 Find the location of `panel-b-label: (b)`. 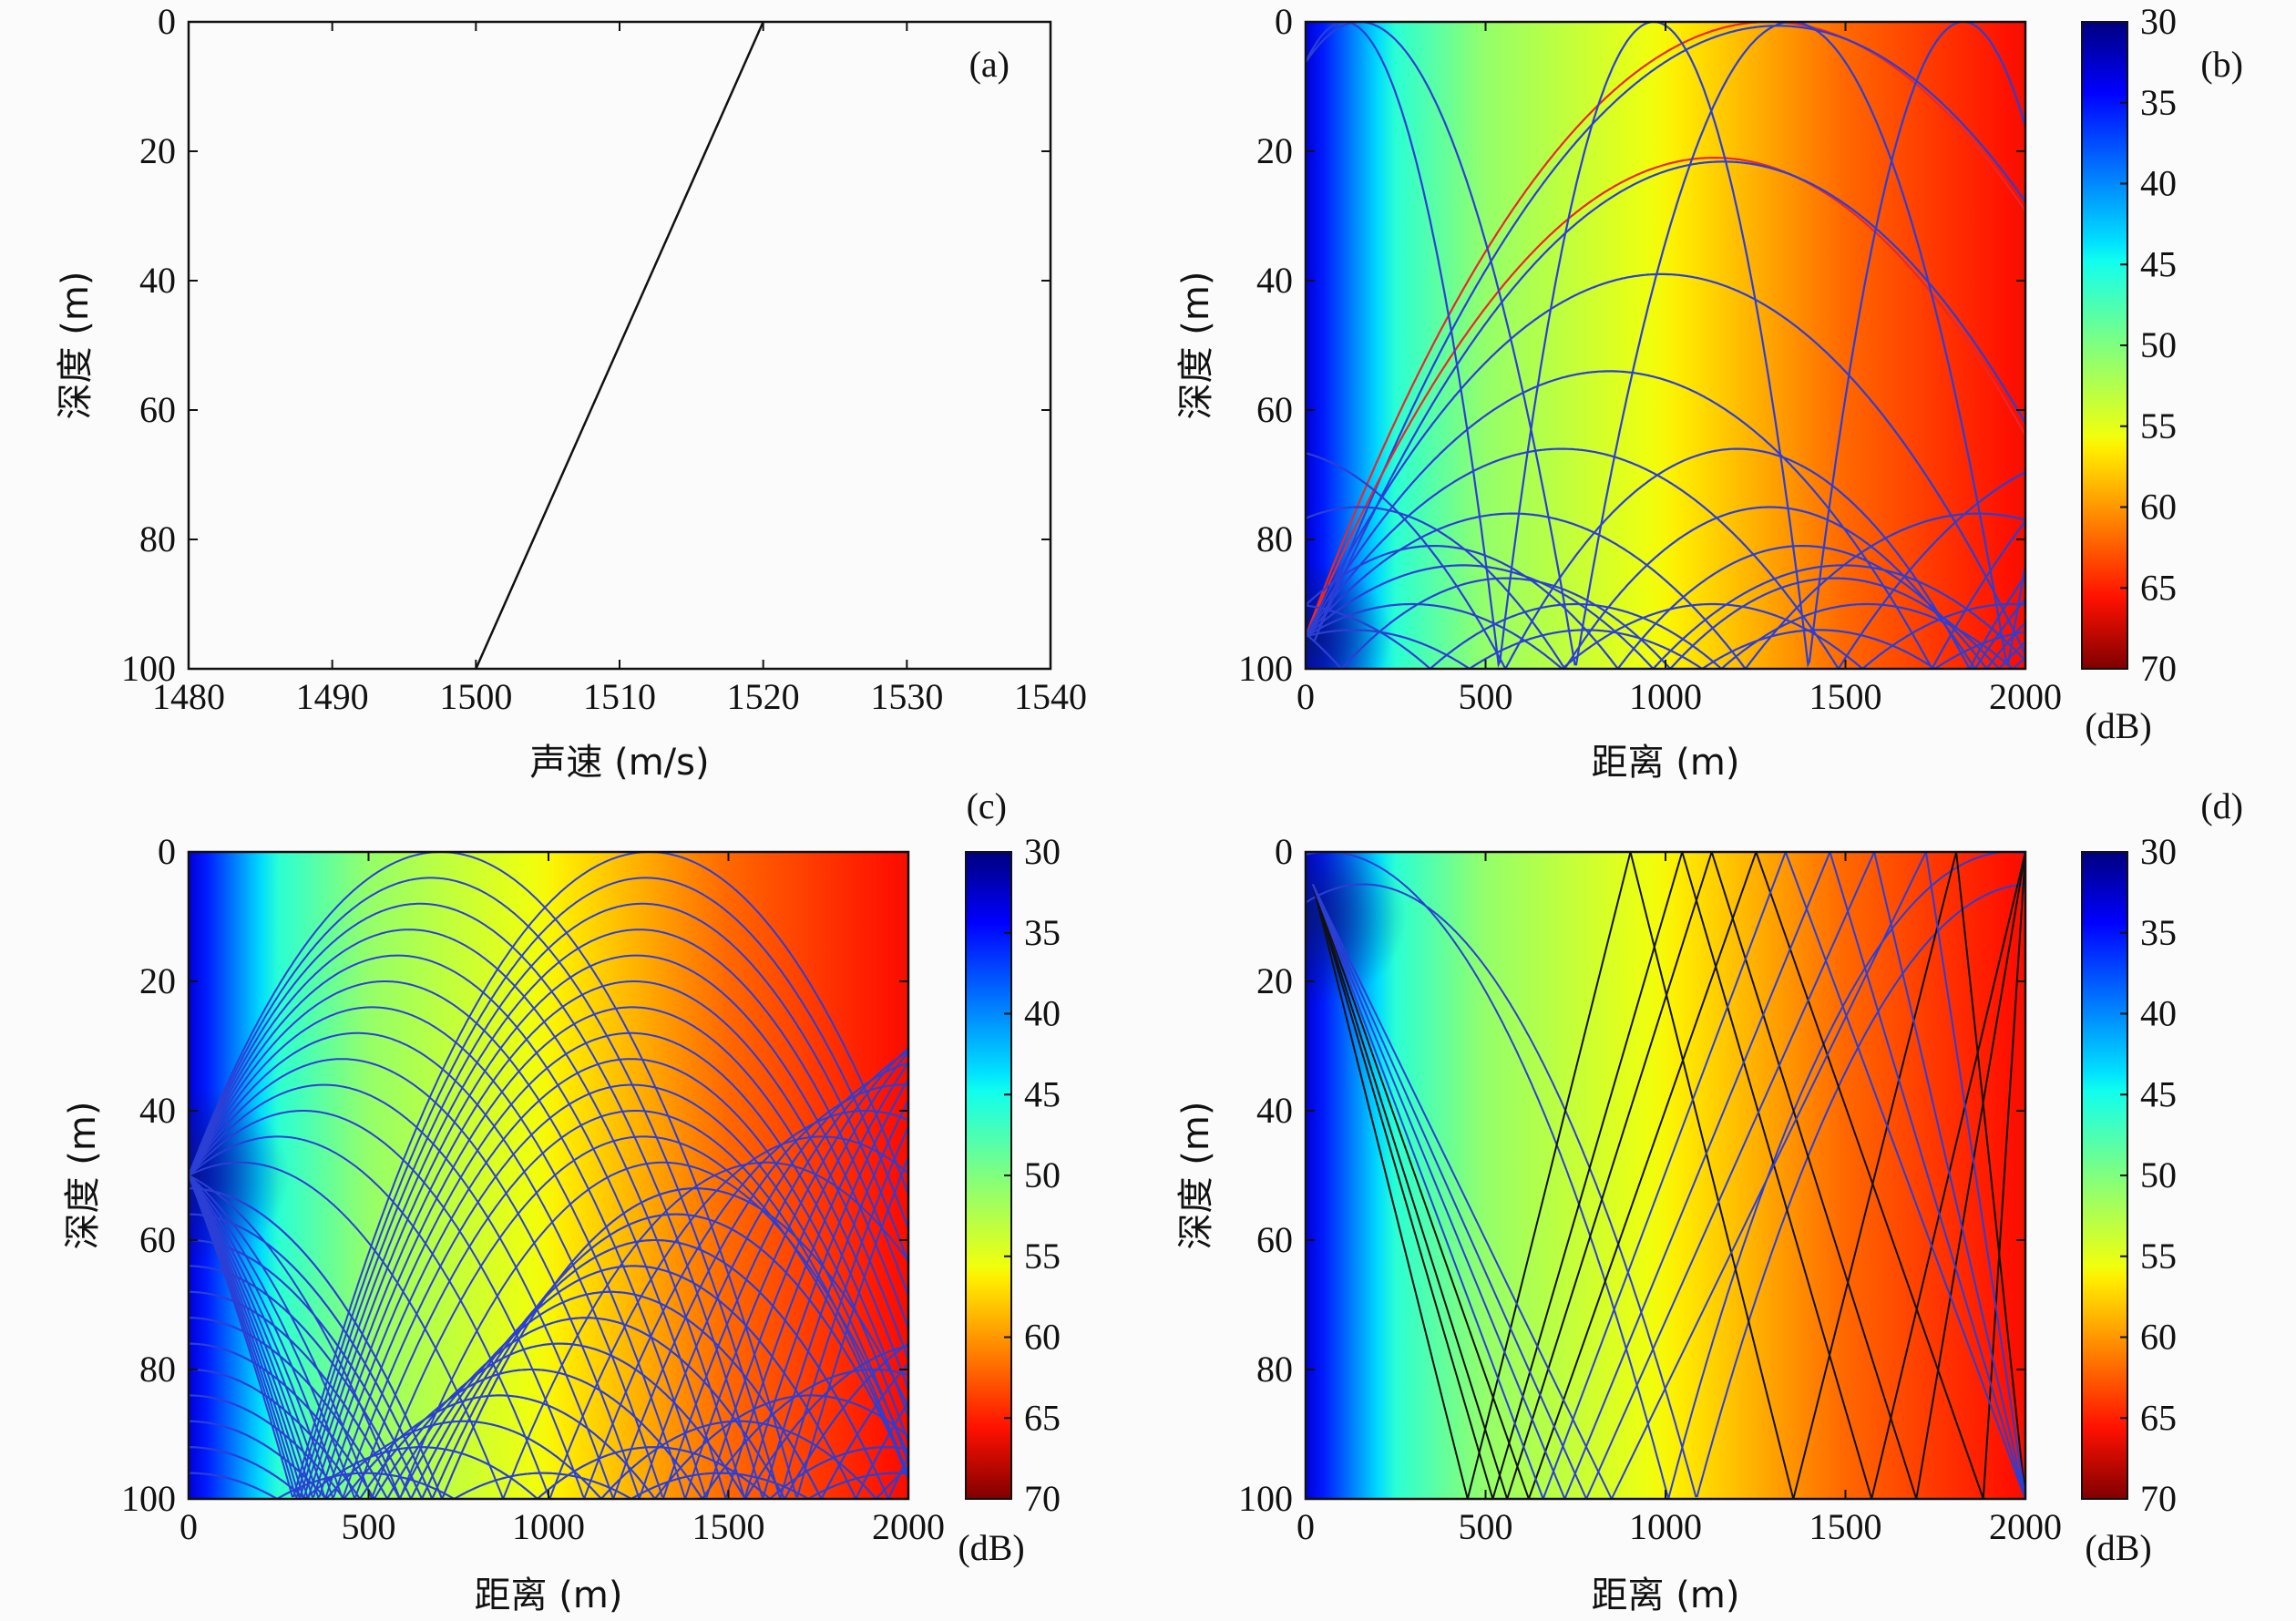

panel-b-label: (b) is located at coordinates (2221, 64).